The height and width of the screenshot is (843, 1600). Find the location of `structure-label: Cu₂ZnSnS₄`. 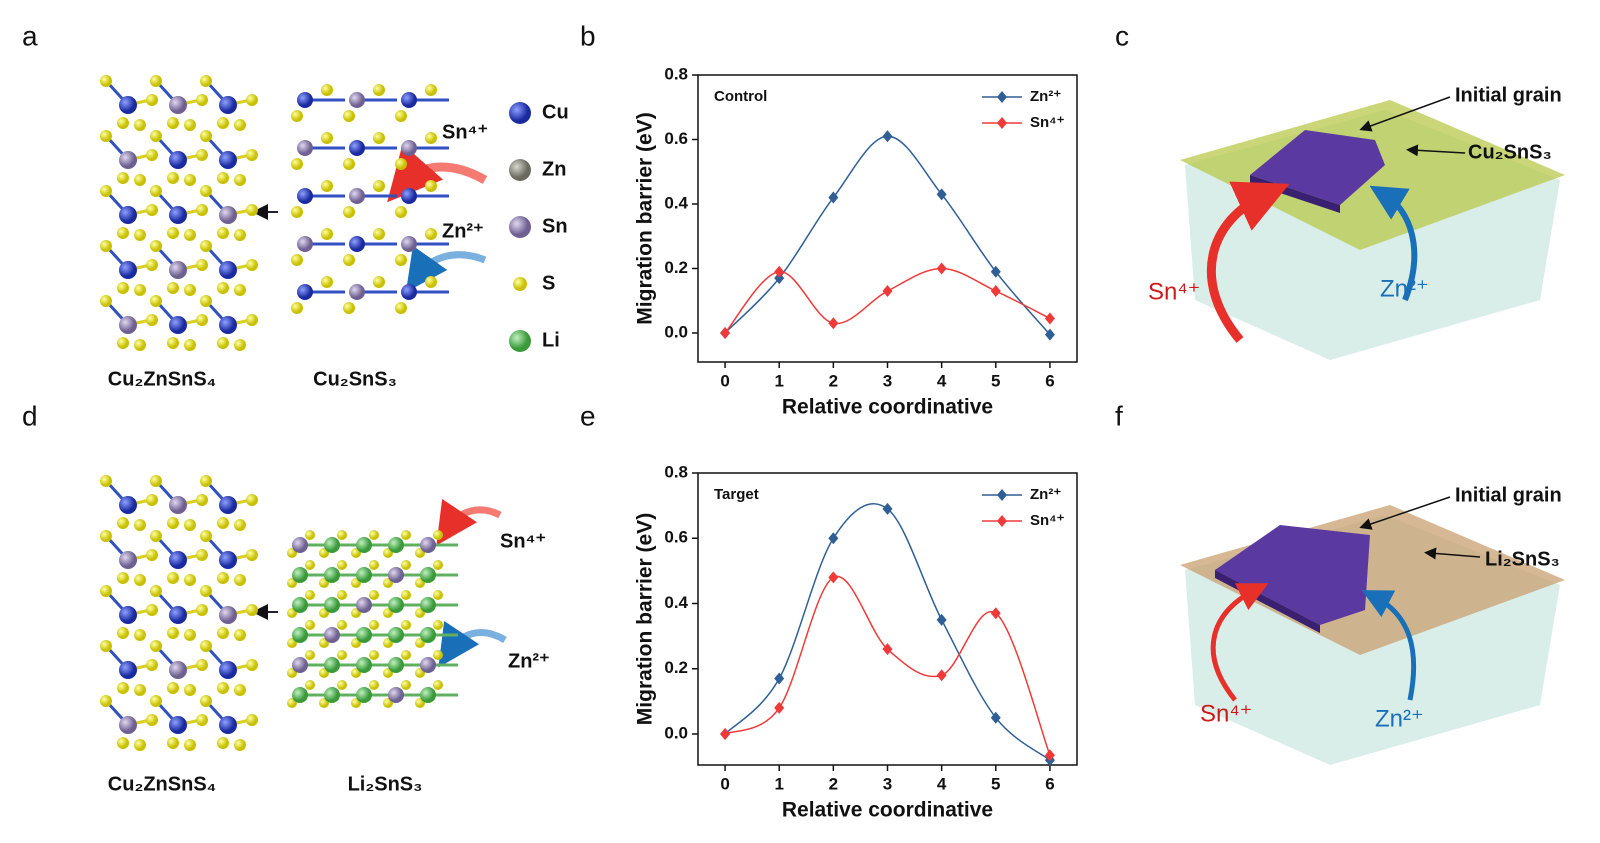

structure-label: Cu₂ZnSnS₄ is located at coordinates (162, 379).